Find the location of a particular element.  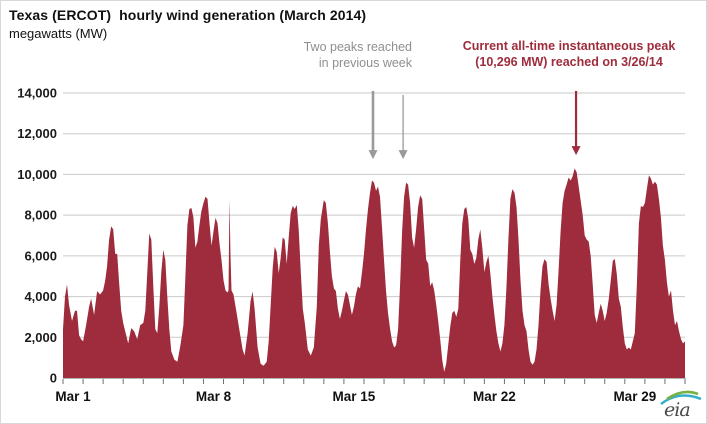

x-axis-label: Mar 29 is located at coordinates (634, 396).